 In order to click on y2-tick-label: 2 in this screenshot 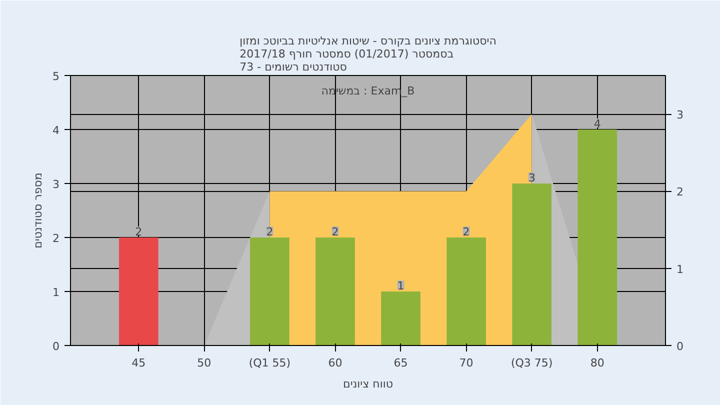, I will do `click(680, 192)`.